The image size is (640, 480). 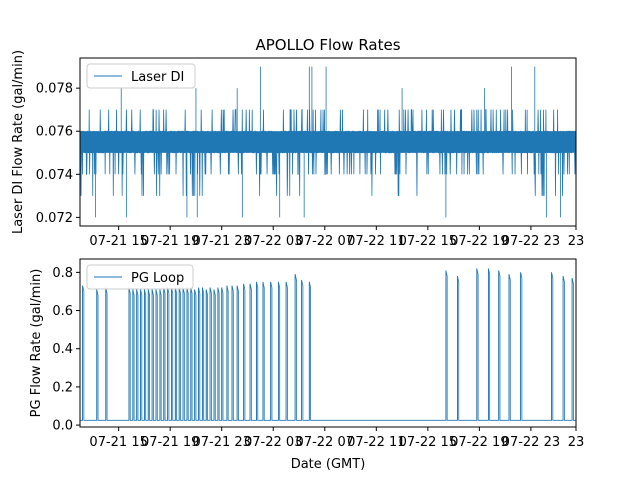 I want to click on pg-loop-x-tick-label: 07-21 19, so click(x=170, y=442).